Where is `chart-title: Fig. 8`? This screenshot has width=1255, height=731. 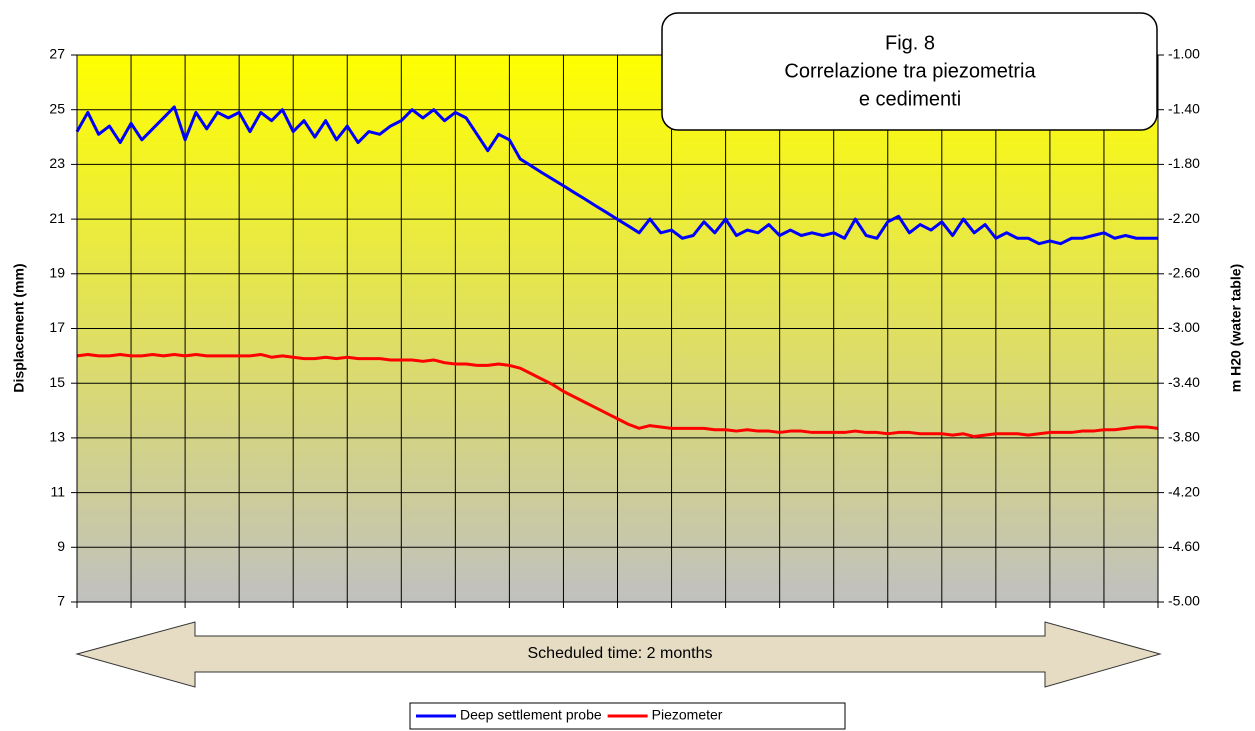
chart-title: Fig. 8 is located at coordinates (910, 43).